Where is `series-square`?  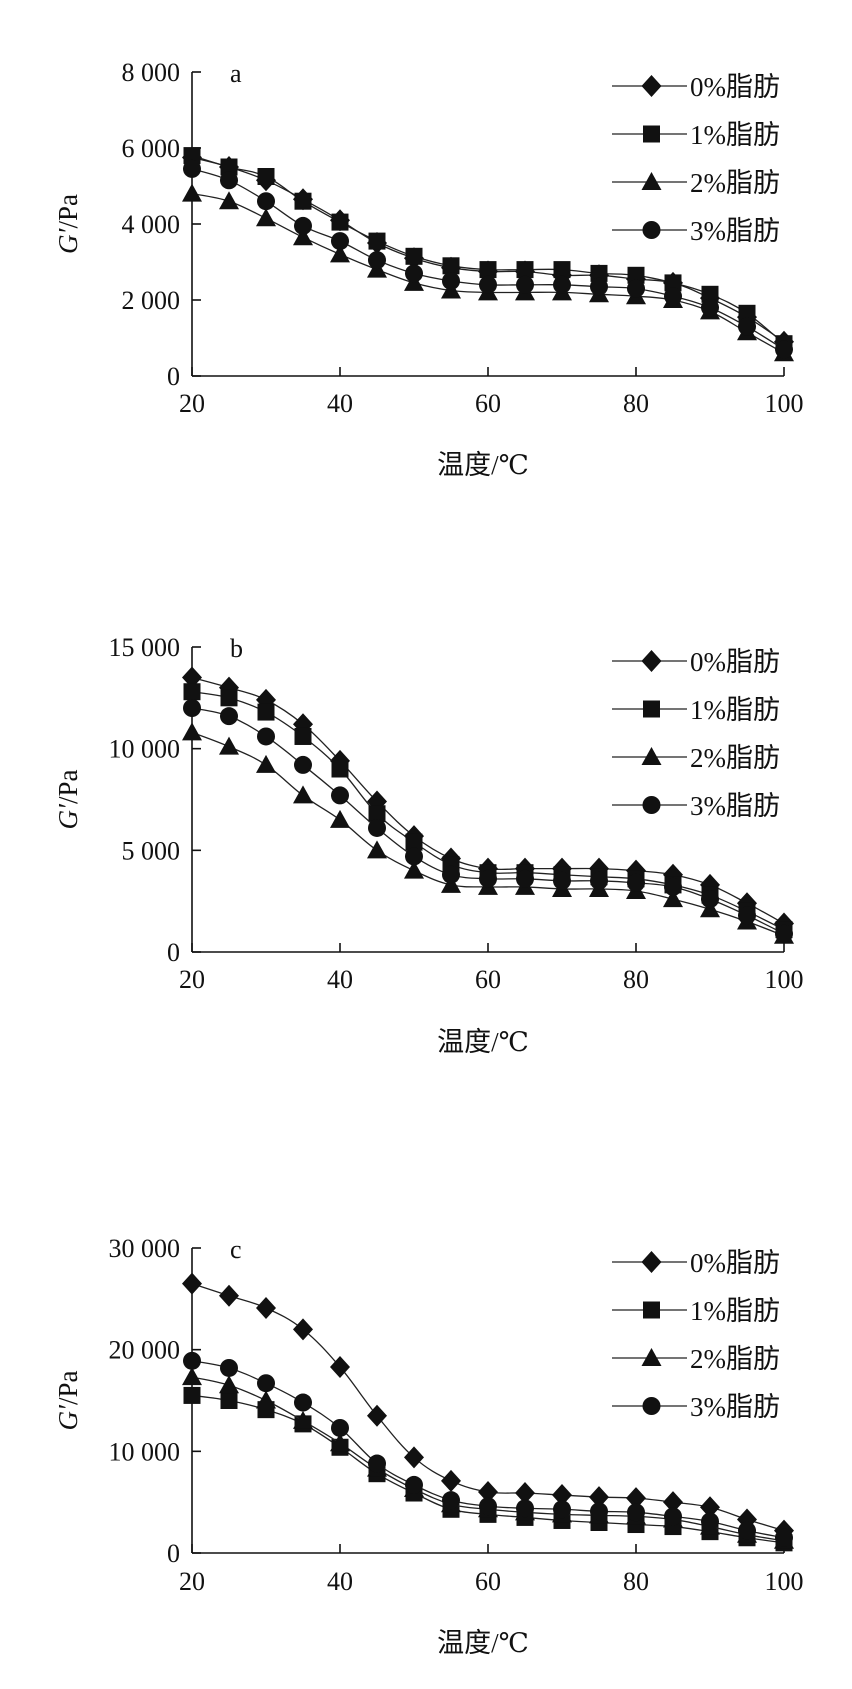 series-square is located at coordinates (488, 250).